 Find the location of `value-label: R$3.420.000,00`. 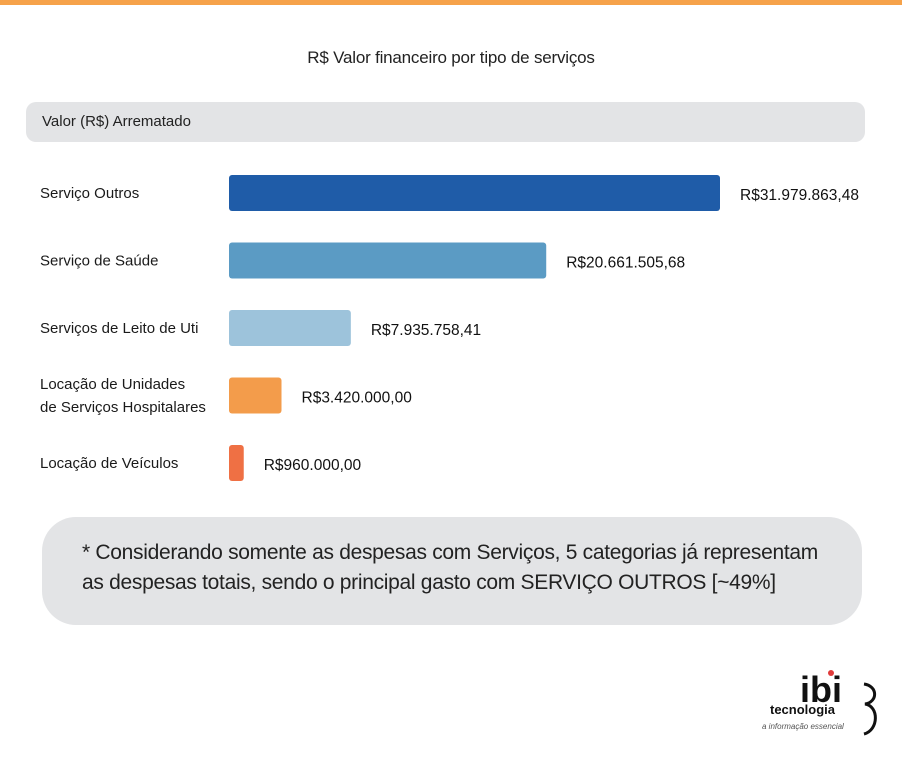

value-label: R$3.420.000,00 is located at coordinates (357, 398).